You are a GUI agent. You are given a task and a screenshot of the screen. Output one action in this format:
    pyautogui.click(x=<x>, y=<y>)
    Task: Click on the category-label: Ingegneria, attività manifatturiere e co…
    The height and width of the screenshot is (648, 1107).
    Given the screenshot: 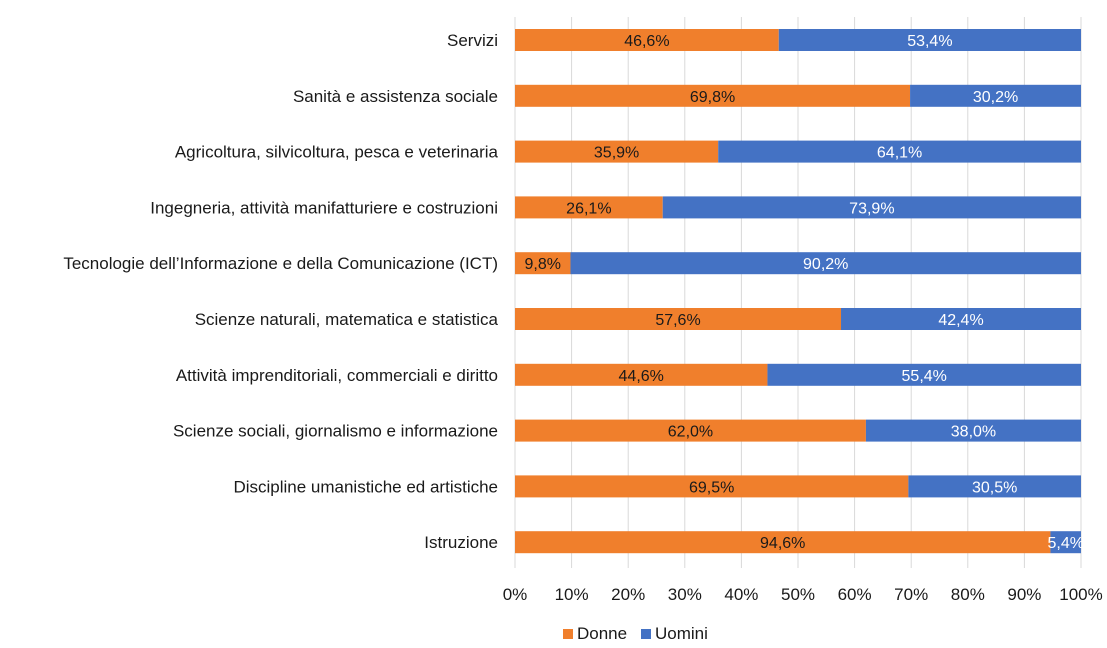 What is the action you would take?
    pyautogui.click(x=324, y=207)
    